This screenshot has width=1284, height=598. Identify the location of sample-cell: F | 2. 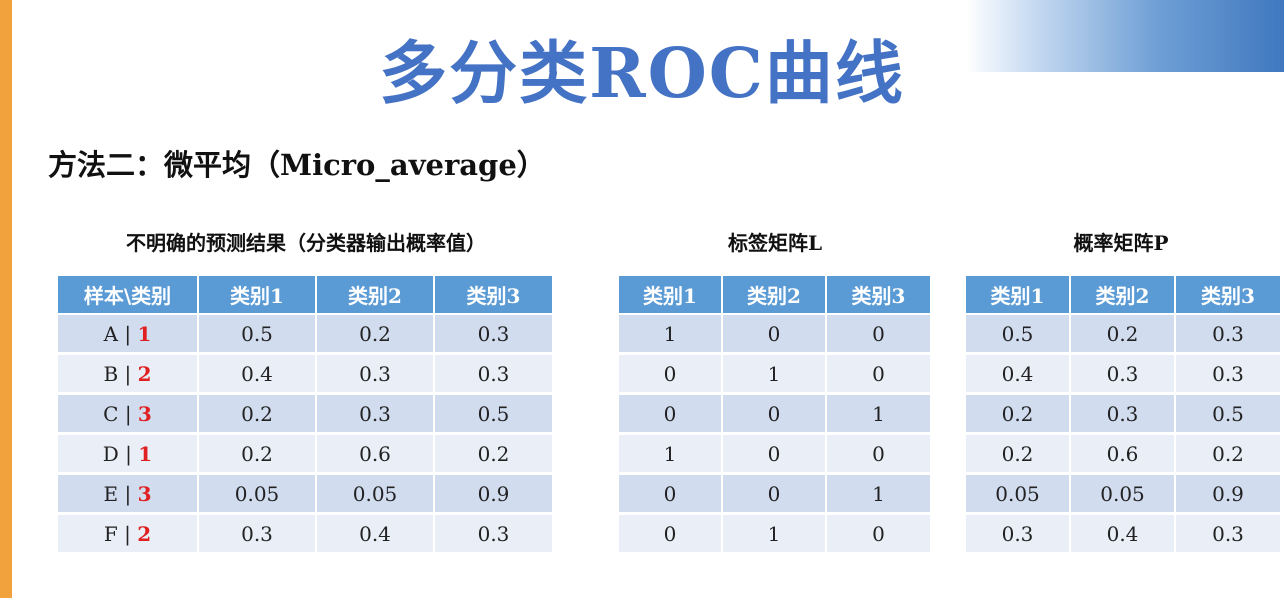
(128, 534).